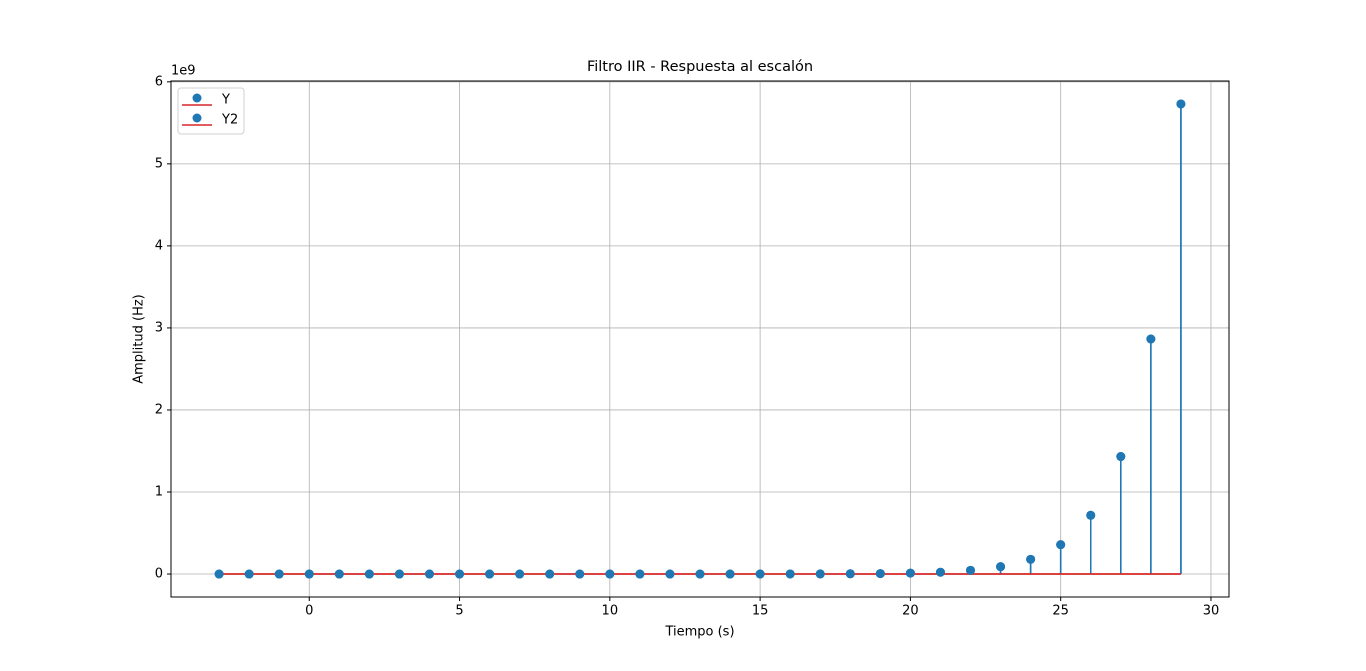 This screenshot has height=671, width=1366. I want to click on x-tick-label: 0, so click(309, 611).